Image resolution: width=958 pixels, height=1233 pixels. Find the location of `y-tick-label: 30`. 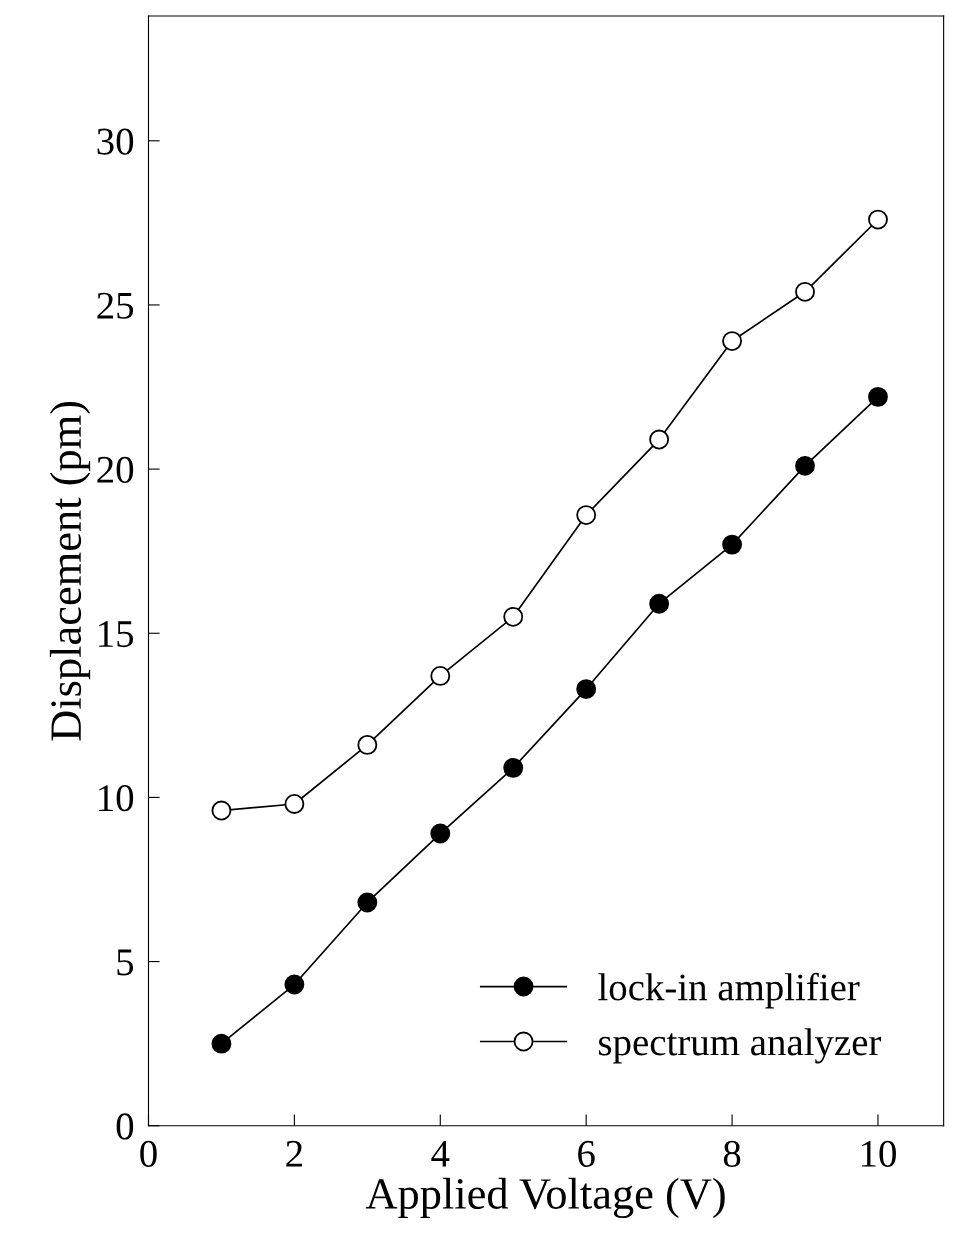

y-tick-label: 30 is located at coordinates (115, 141).